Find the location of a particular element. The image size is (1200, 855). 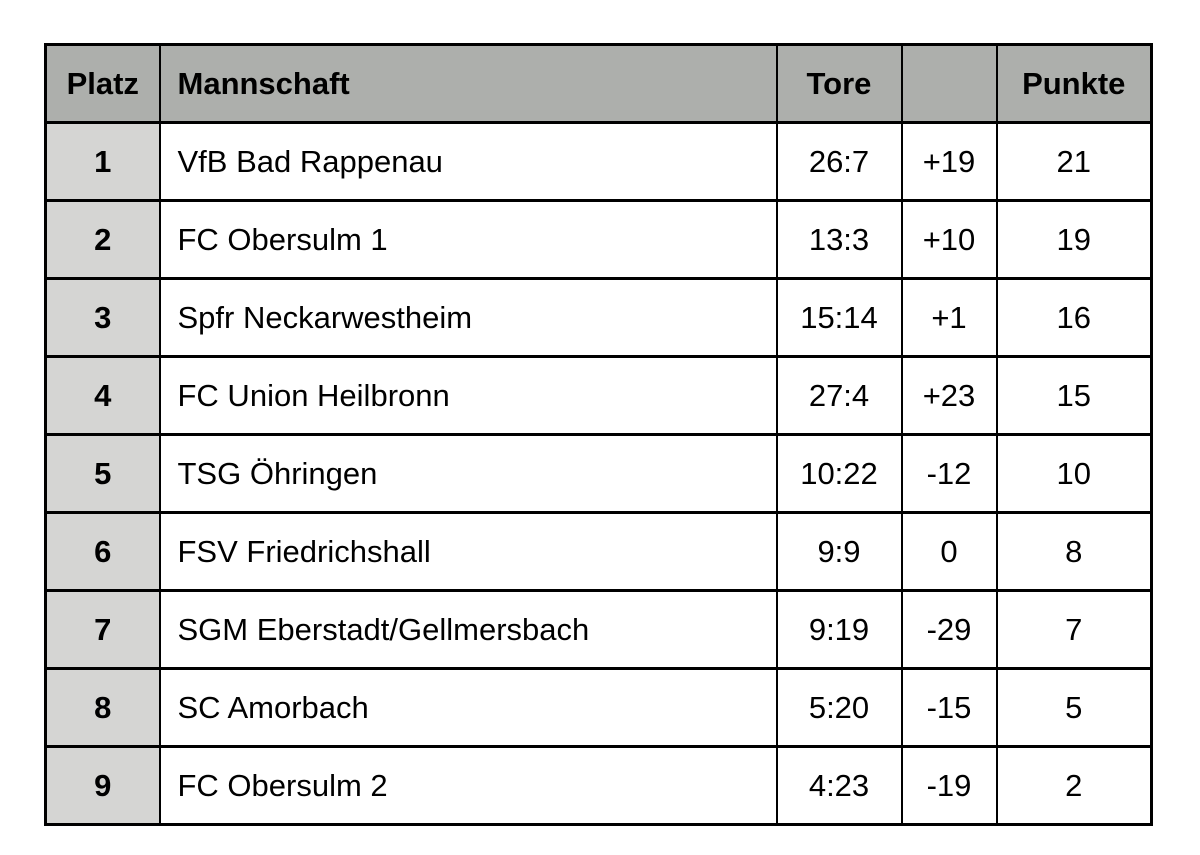

goal-diff-cell: 0 is located at coordinates (949, 551).